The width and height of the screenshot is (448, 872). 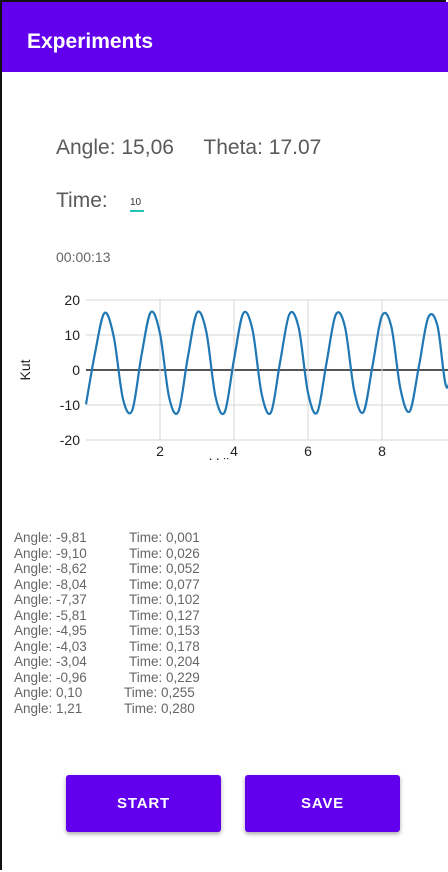 I want to click on reading-row: Angle: -9,10 Time: 0,026, so click(x=107, y=553).